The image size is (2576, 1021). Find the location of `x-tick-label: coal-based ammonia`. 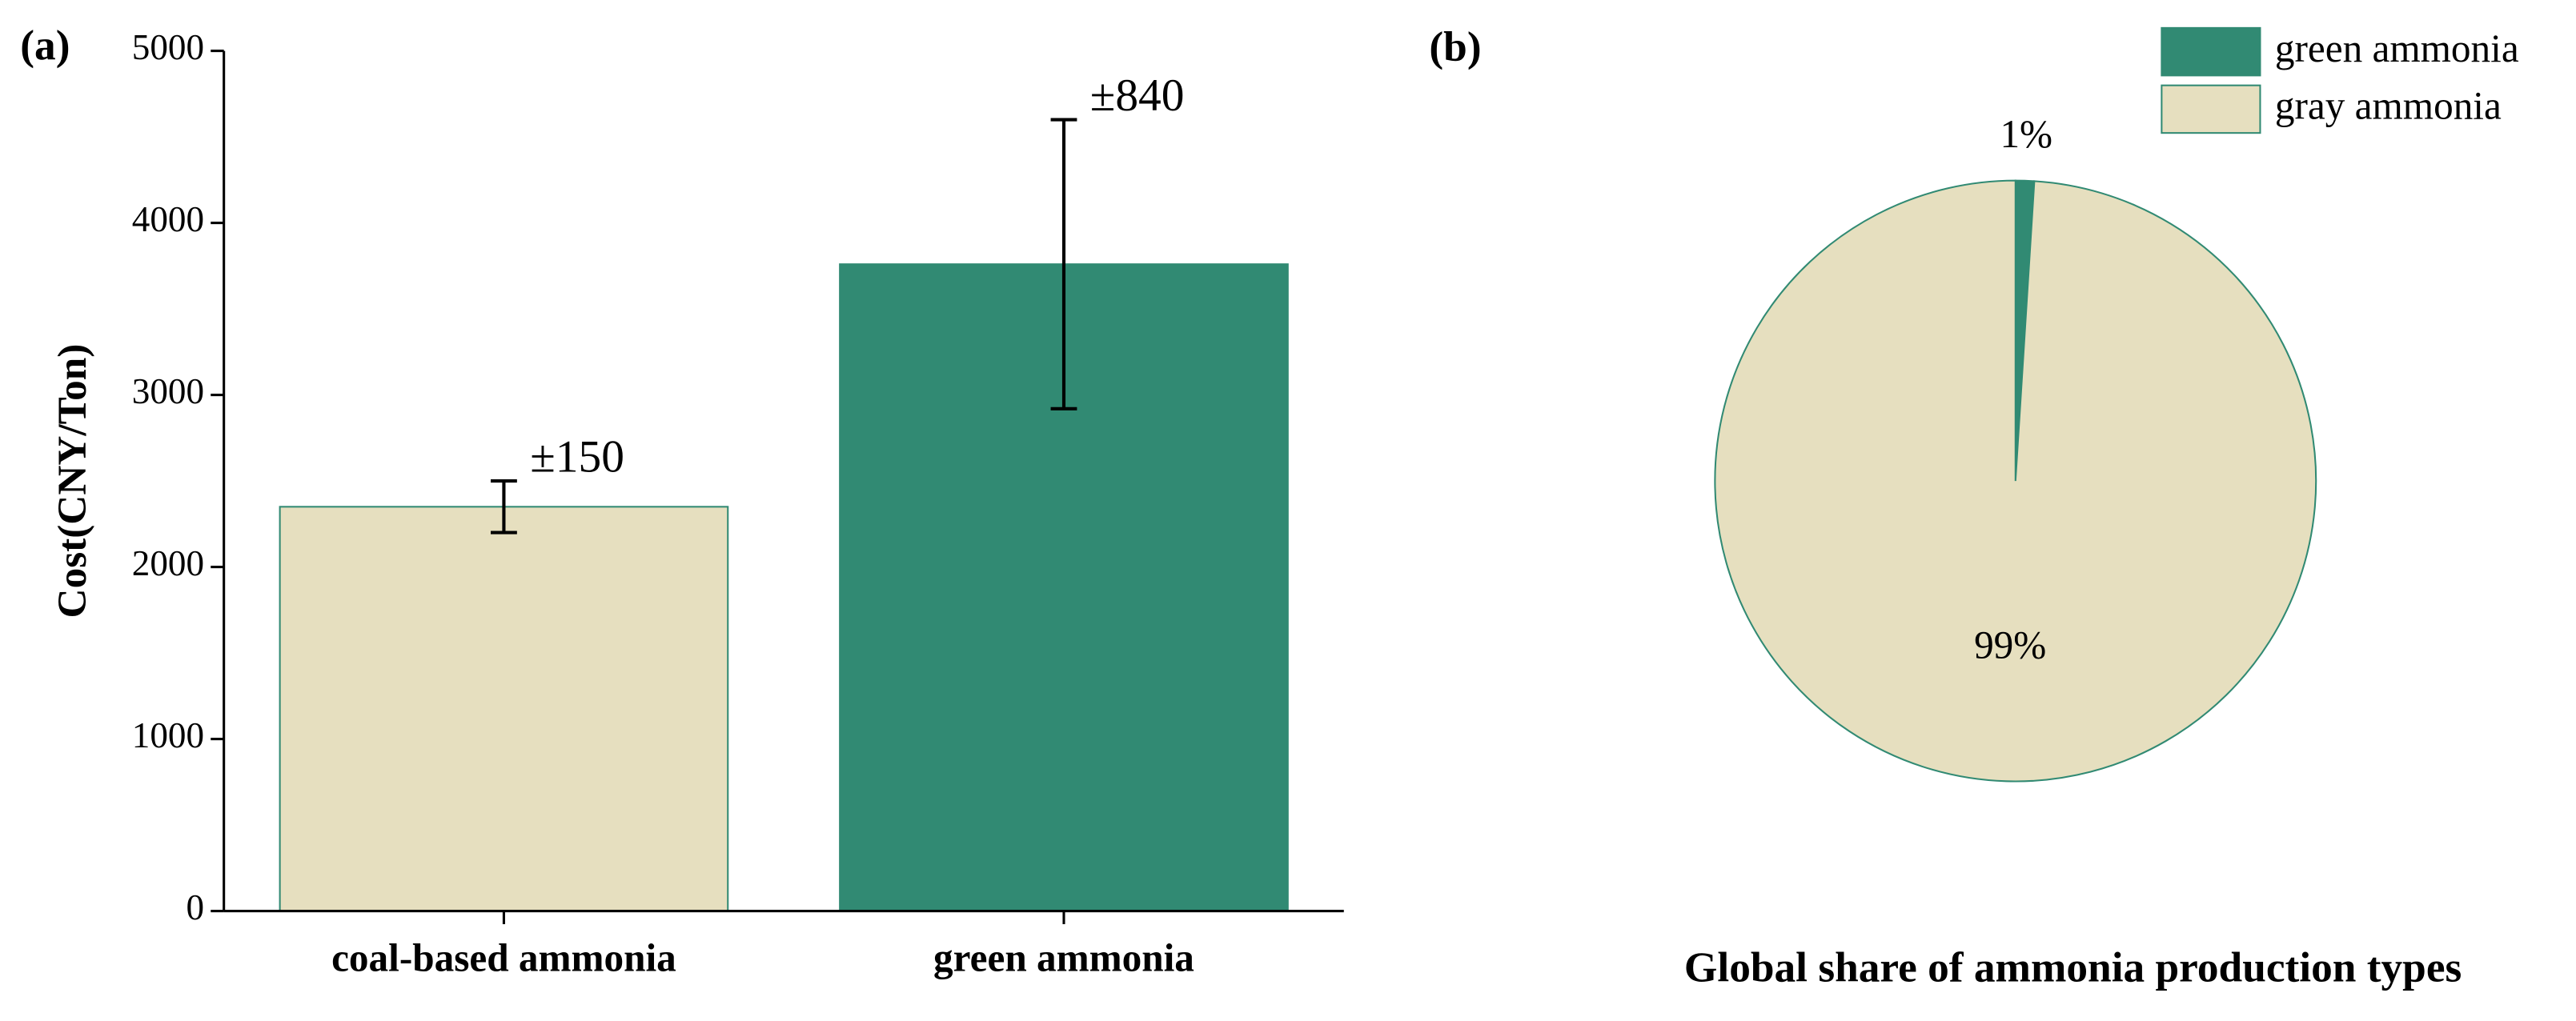

x-tick-label: coal-based ammonia is located at coordinates (504, 957).